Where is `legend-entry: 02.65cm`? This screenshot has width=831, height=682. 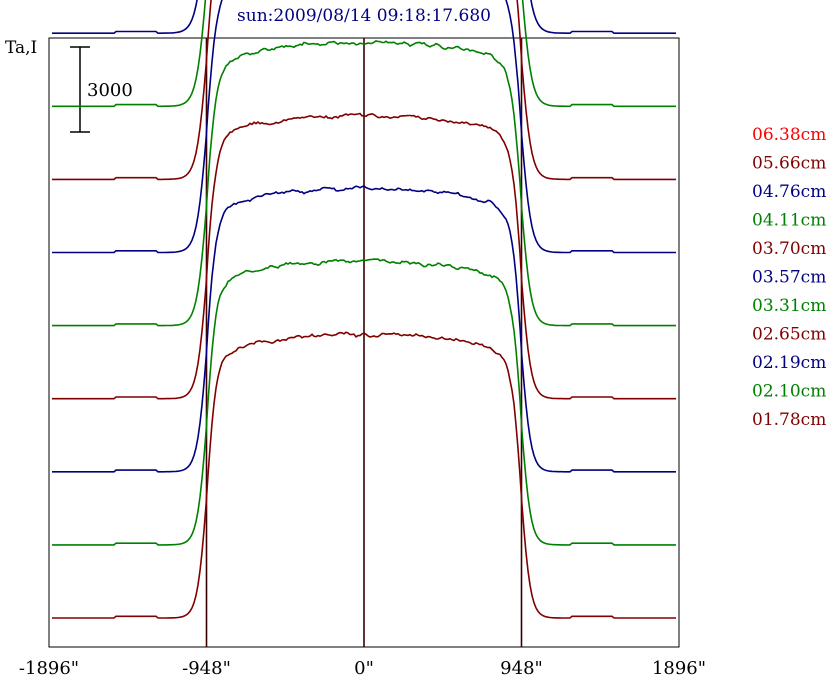
legend-entry: 02.65cm is located at coordinates (789, 335).